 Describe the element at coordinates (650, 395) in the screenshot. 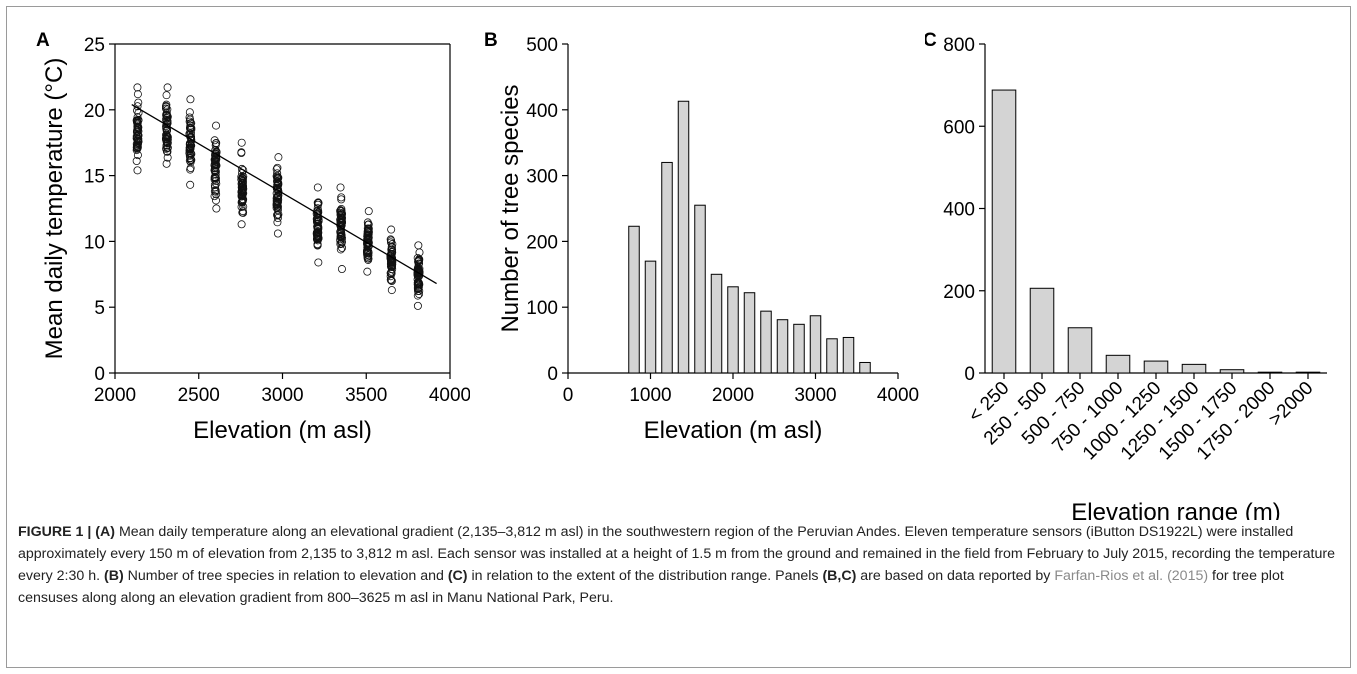

I see `x-tick-label: 1000` at that location.